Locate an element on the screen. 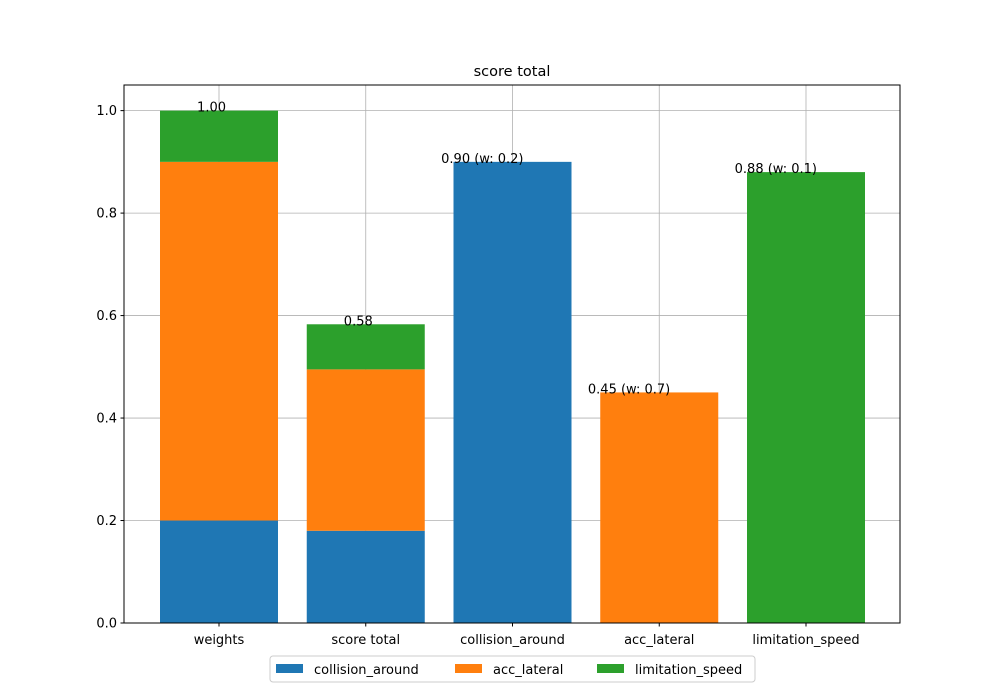  data-label: 0.88 (w: 0.1) is located at coordinates (776, 169).